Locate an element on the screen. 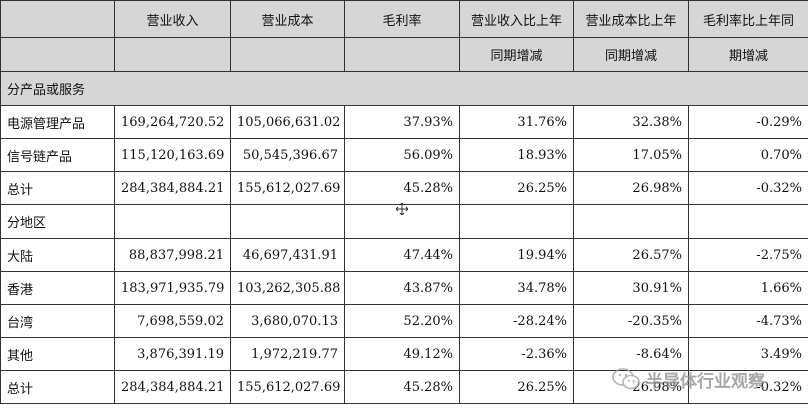 This screenshot has height=413, width=808. header-corner is located at coordinates (57, 19).